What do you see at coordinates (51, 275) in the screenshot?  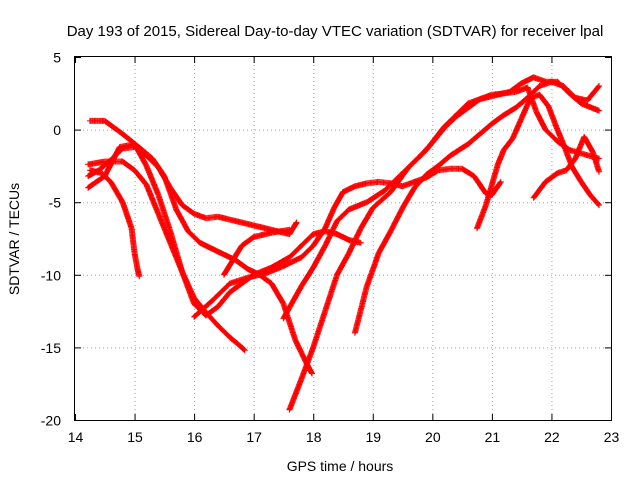 I see `y-tick-label: -10` at bounding box center [51, 275].